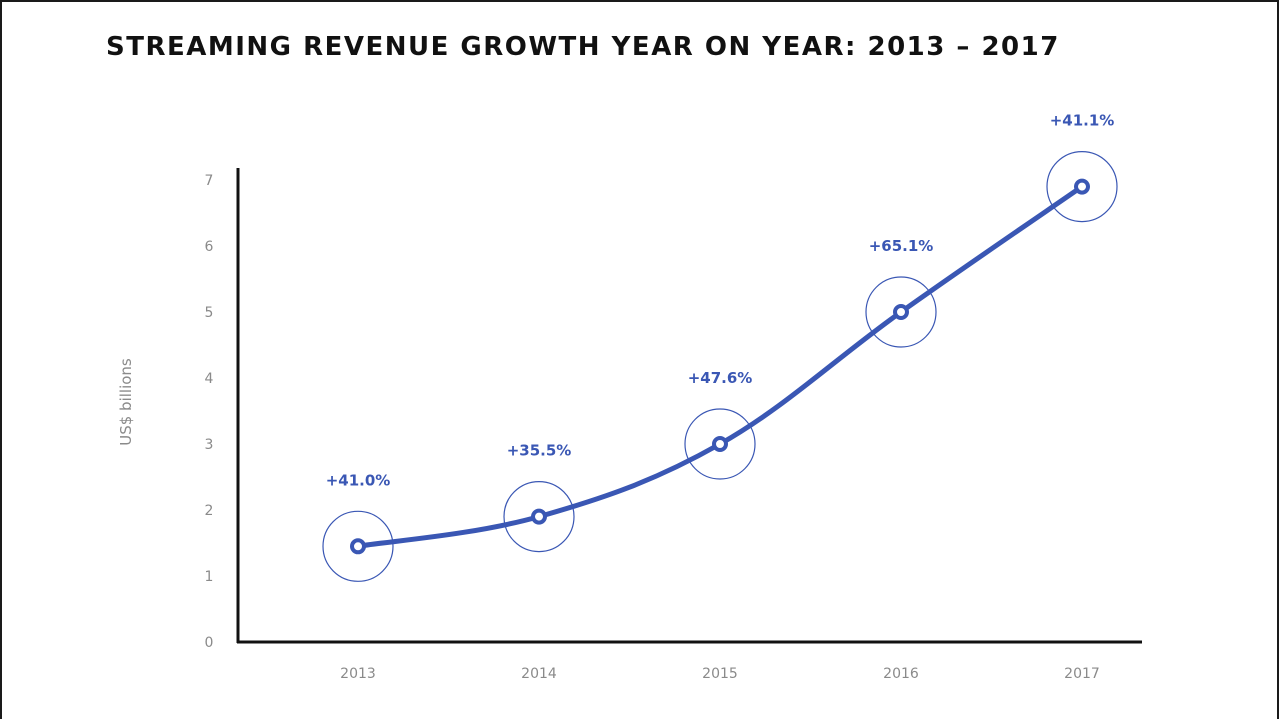 The width and height of the screenshot is (1281, 719). I want to click on y-tick-label: 7, so click(209, 181).